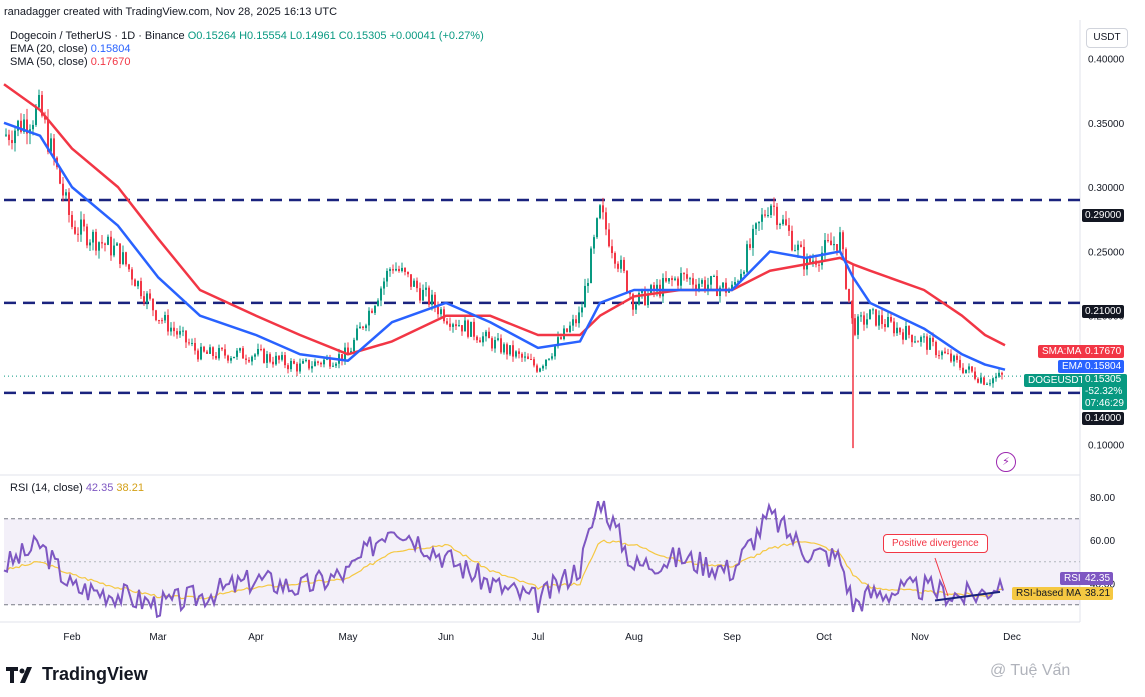 This screenshot has height=697, width=1145. I want to click on sma-legend-label: SMA (50, close), so click(49, 62).